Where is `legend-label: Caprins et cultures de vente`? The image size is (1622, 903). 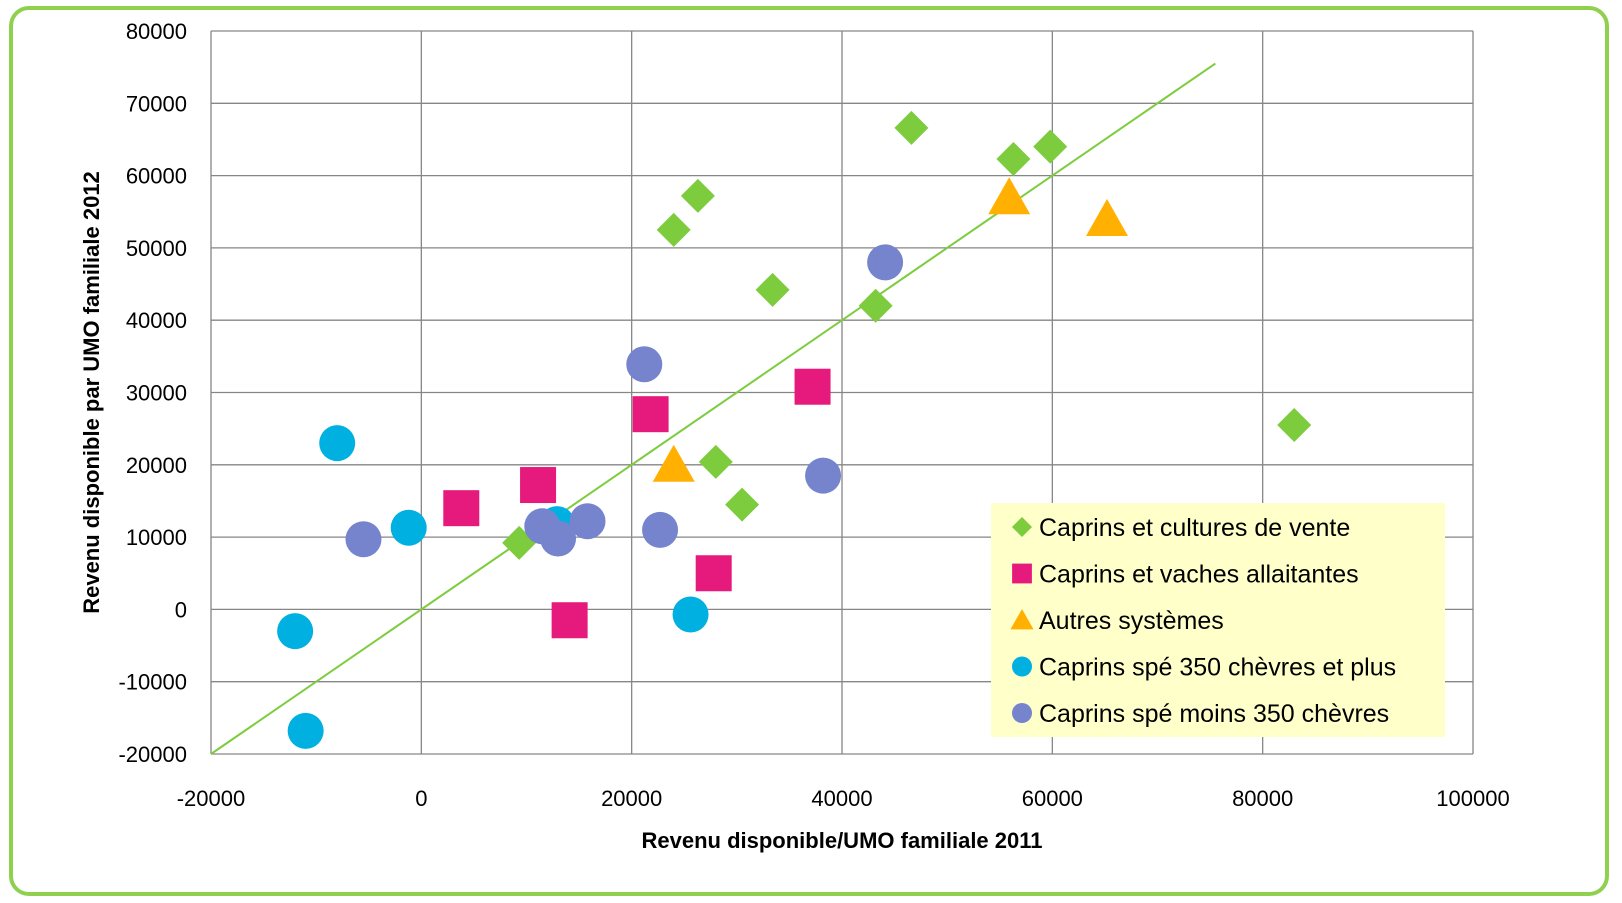 legend-label: Caprins et cultures de vente is located at coordinates (1194, 528).